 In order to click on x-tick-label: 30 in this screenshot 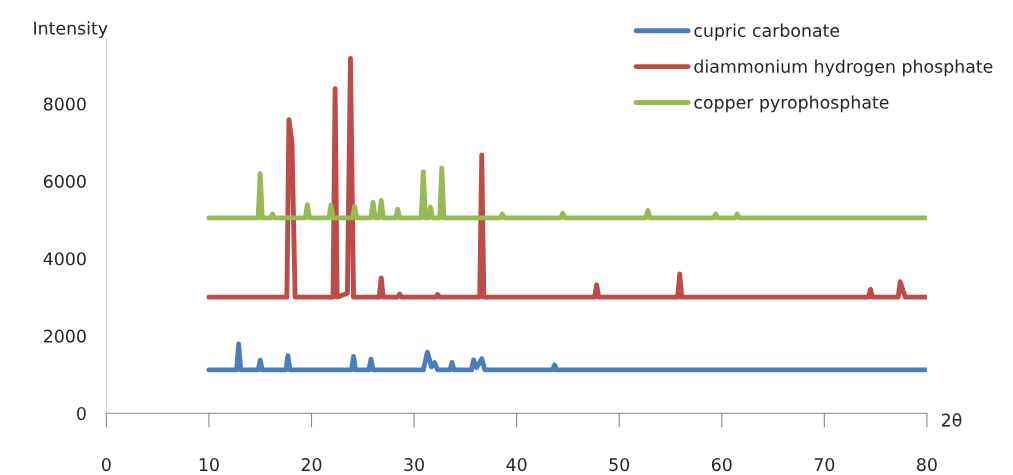, I will do `click(414, 465)`.